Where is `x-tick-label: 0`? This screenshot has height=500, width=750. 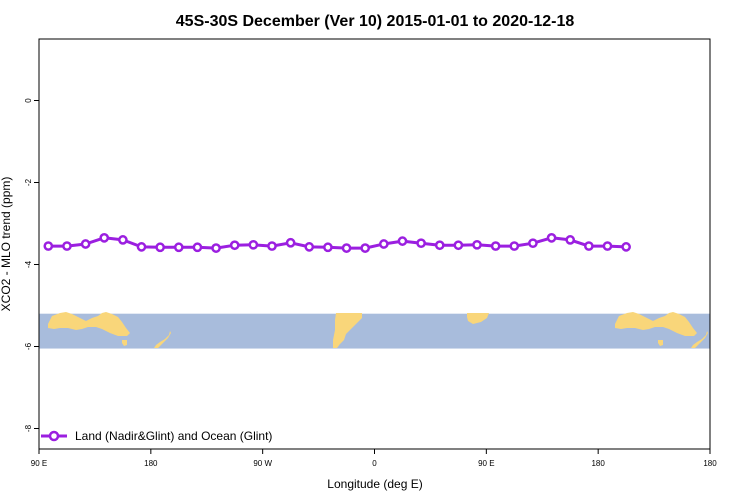 x-tick-label: 0 is located at coordinates (374, 463).